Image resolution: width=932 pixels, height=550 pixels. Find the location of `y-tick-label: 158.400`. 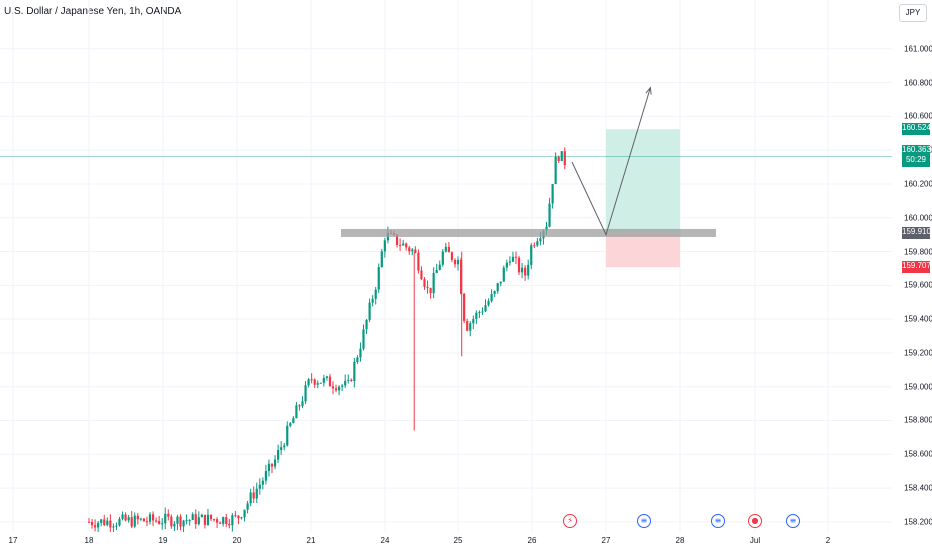

y-tick-label: 158.400 is located at coordinates (918, 488).